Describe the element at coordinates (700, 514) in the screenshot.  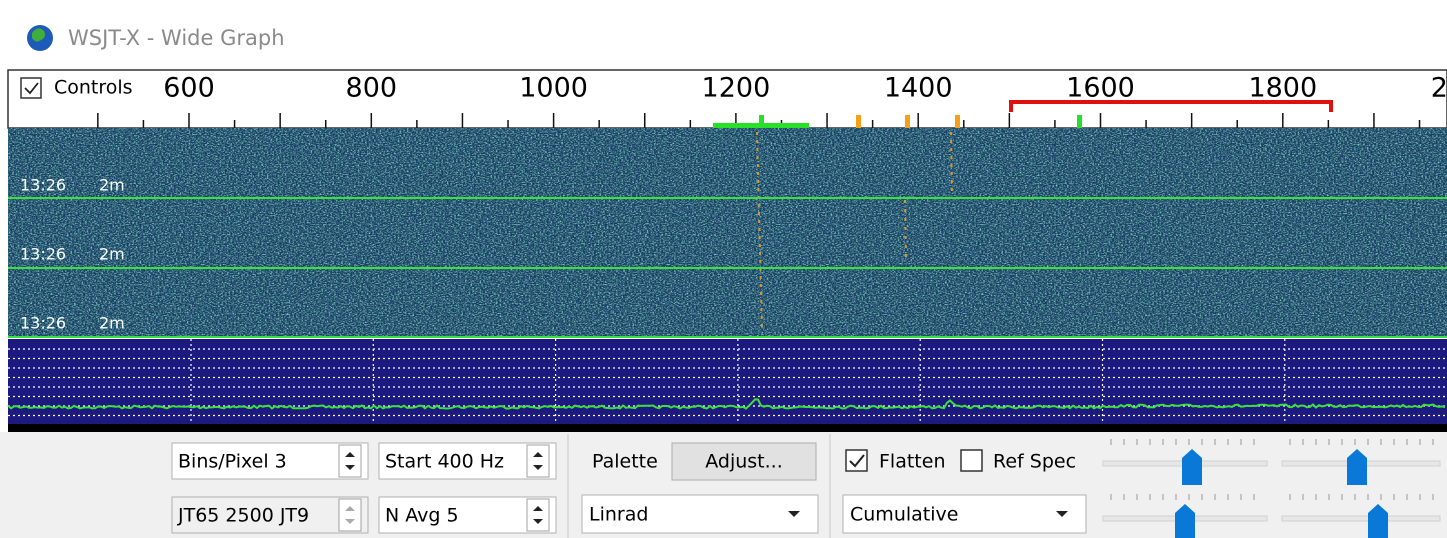
I see `palette-combo` at that location.